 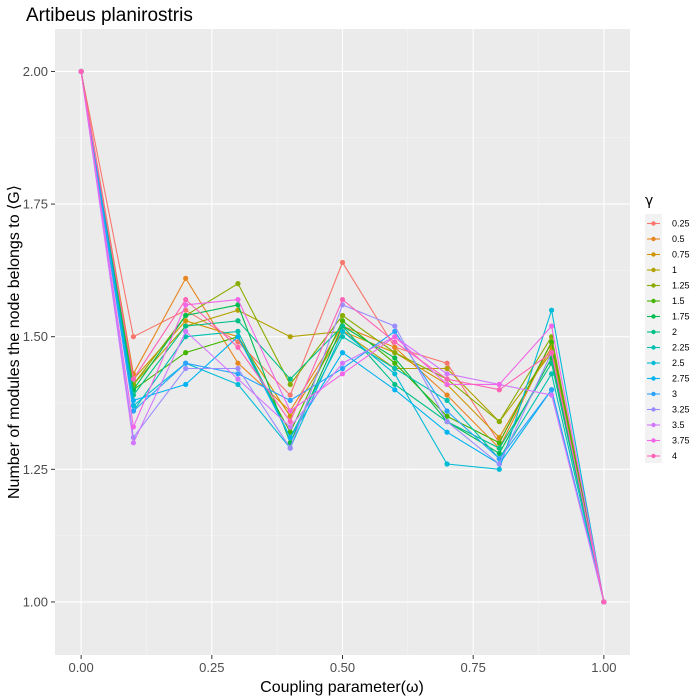 What do you see at coordinates (668, 410) in the screenshot?
I see `legend-item: 3.25` at bounding box center [668, 410].